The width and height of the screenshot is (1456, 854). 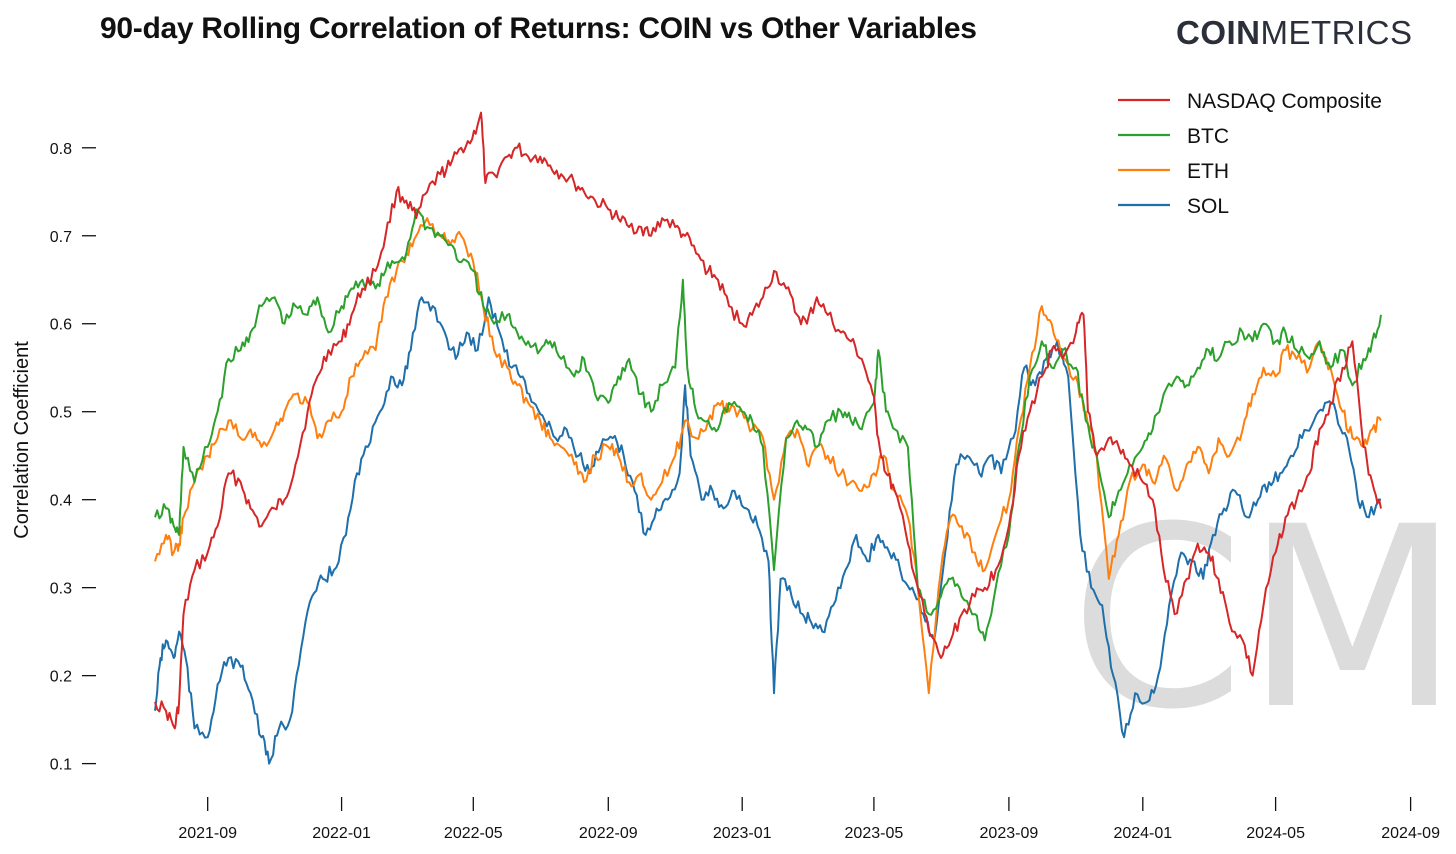 I want to click on x-tick-label: 2022-09, so click(x=608, y=833).